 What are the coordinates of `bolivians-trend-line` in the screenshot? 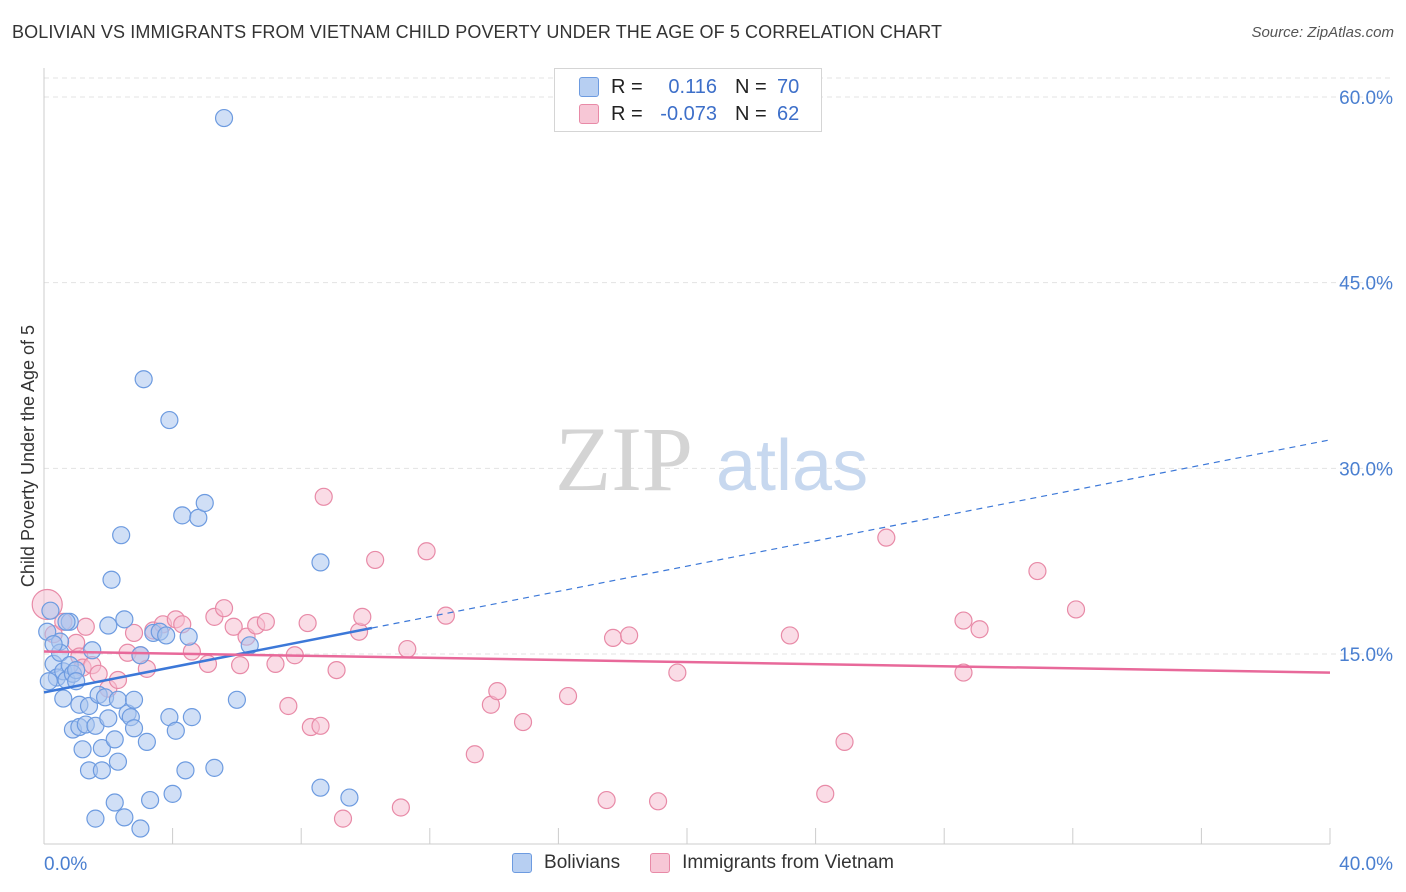 It's located at (208, 660).